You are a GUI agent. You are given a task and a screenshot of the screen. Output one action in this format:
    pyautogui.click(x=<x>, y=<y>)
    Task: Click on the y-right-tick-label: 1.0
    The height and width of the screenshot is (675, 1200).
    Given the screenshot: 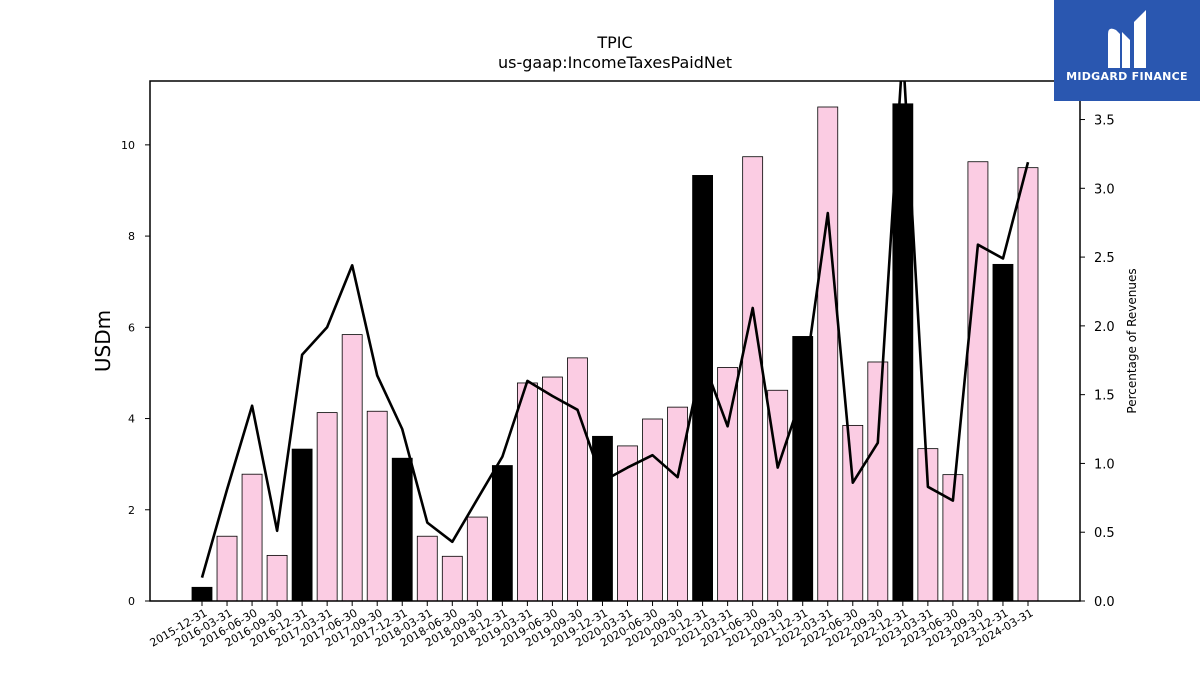 What is the action you would take?
    pyautogui.click(x=1104, y=464)
    